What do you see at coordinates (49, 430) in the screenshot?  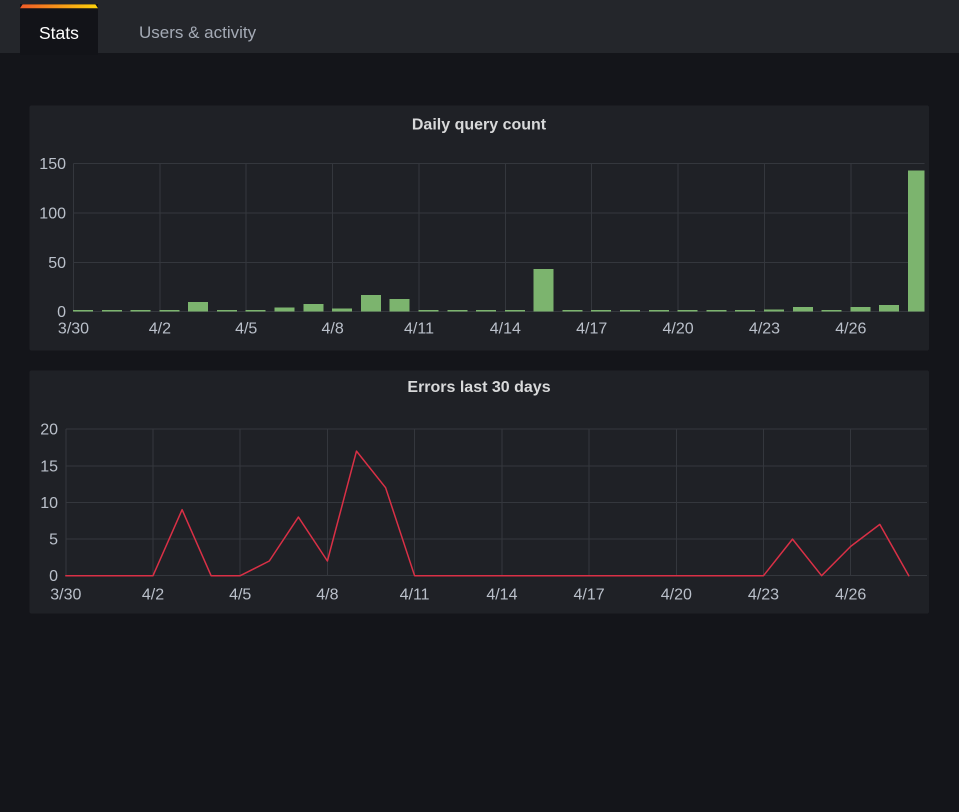 I see `svg-text: 20` at bounding box center [49, 430].